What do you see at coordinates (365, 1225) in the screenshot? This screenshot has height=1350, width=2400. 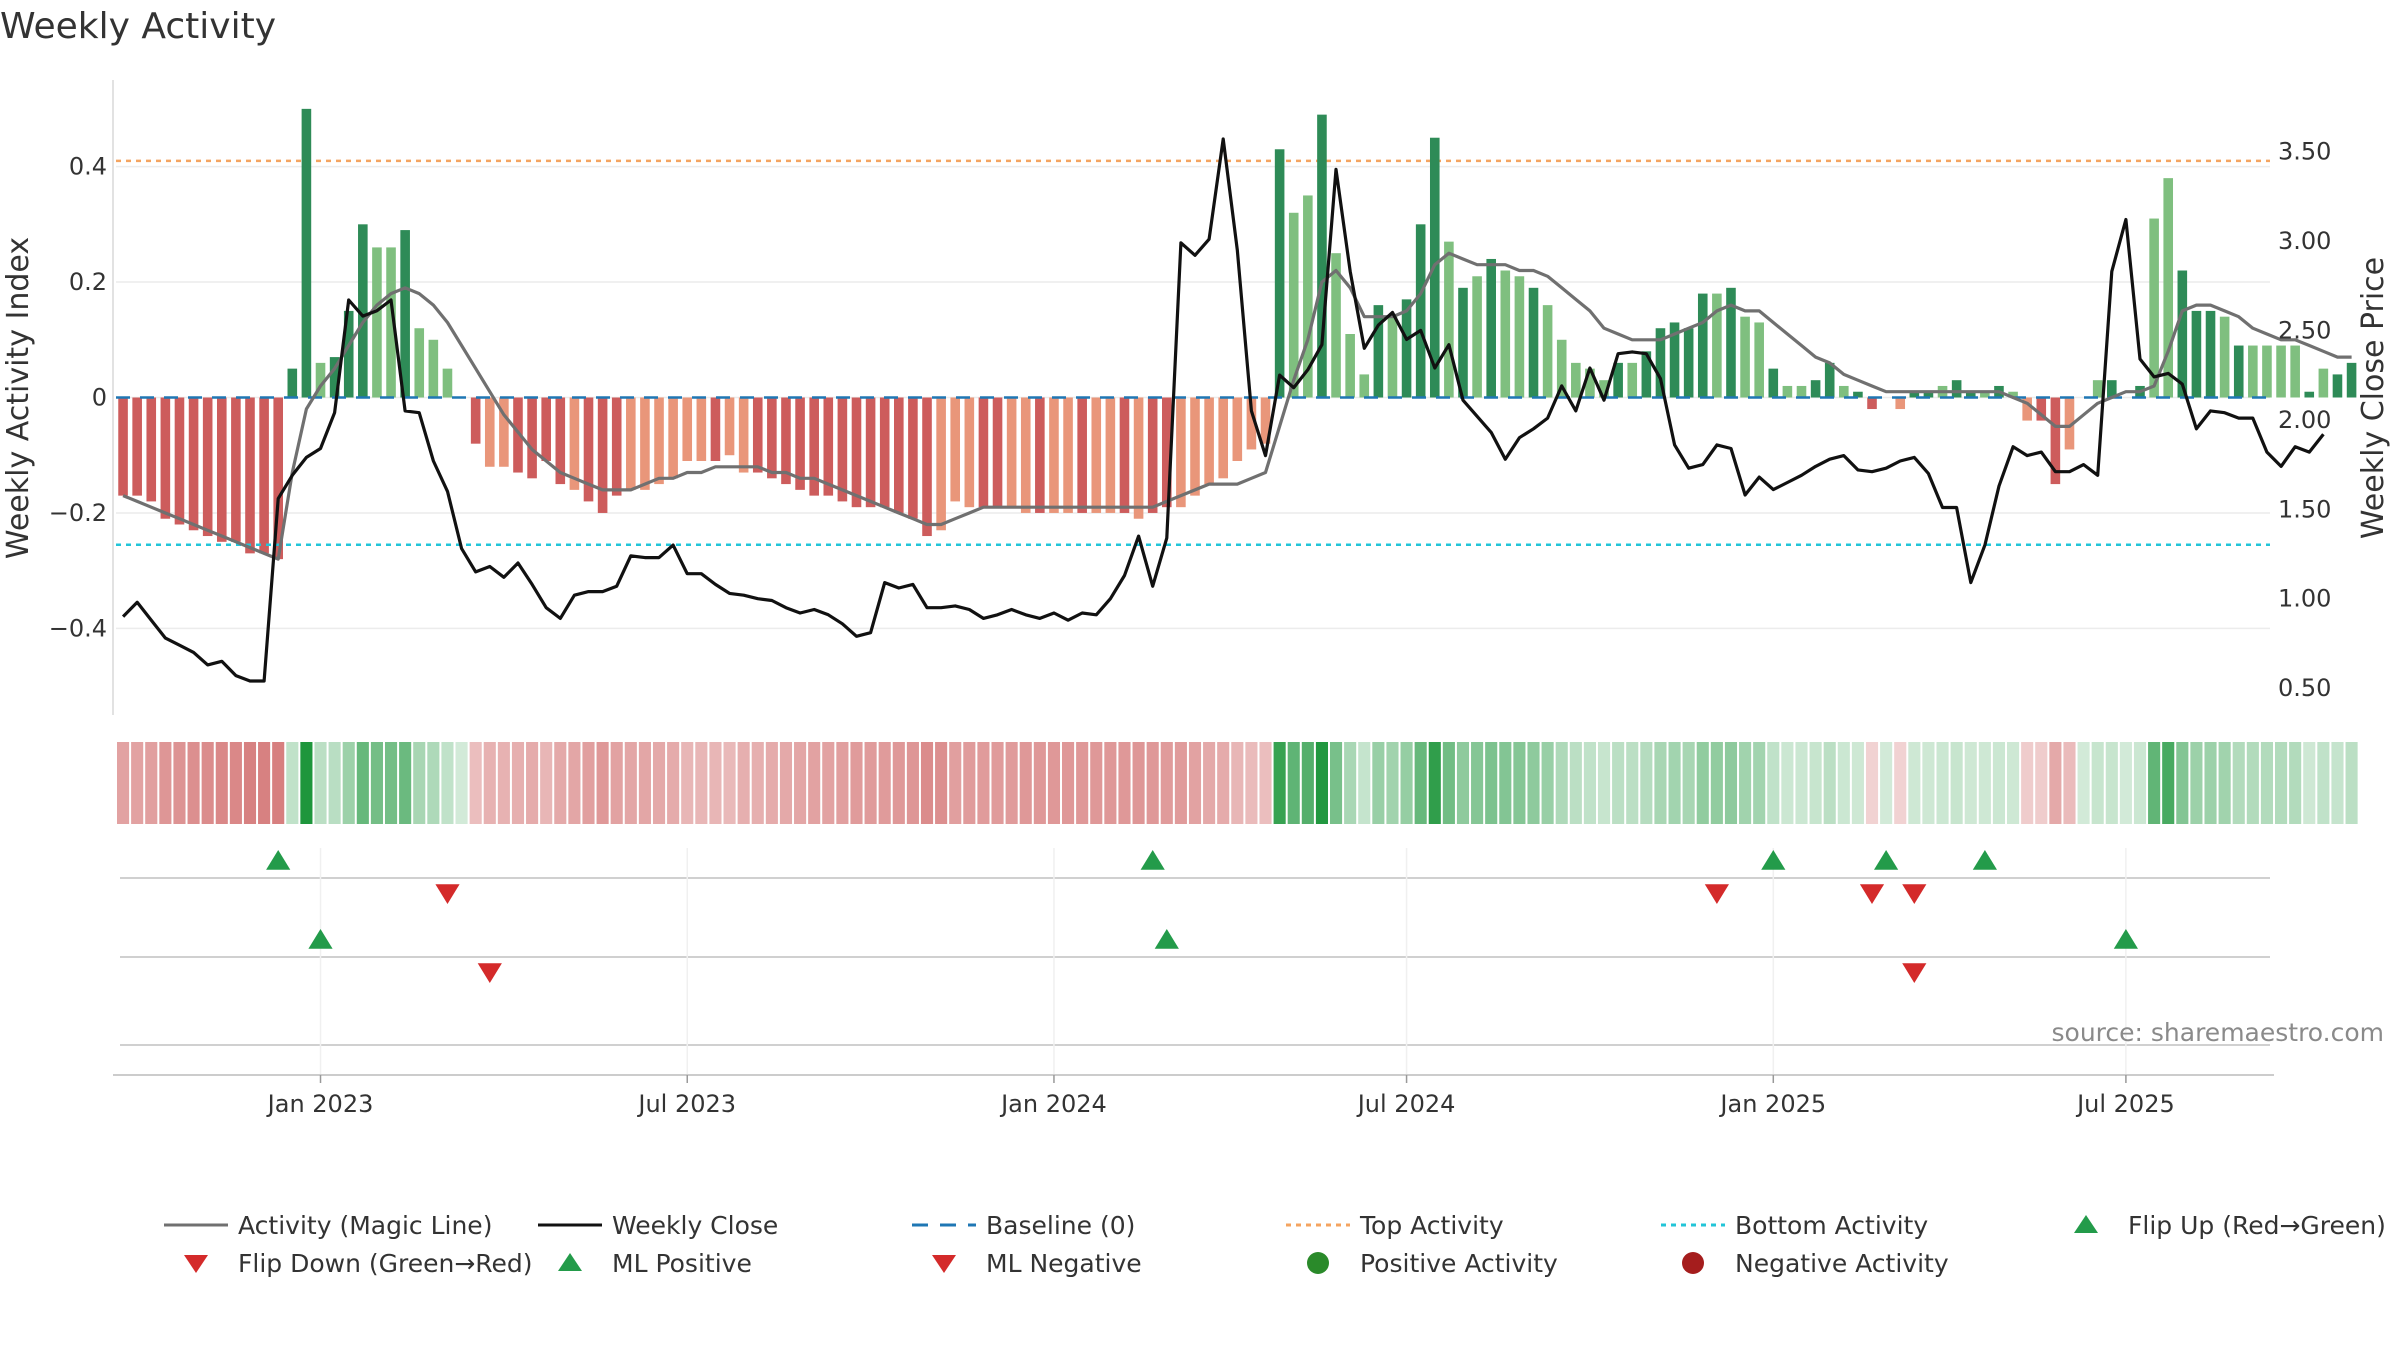 I see `legend-label: Activity (Magic Line)` at bounding box center [365, 1225].